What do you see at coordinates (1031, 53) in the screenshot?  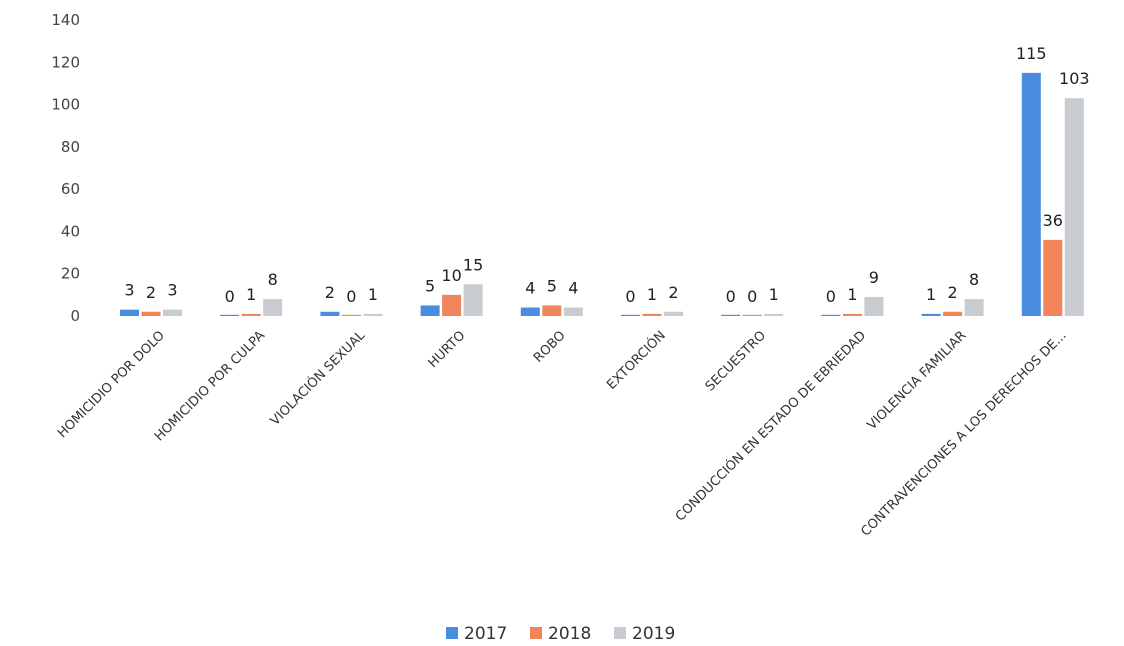 I see `data-label: 115` at bounding box center [1031, 53].